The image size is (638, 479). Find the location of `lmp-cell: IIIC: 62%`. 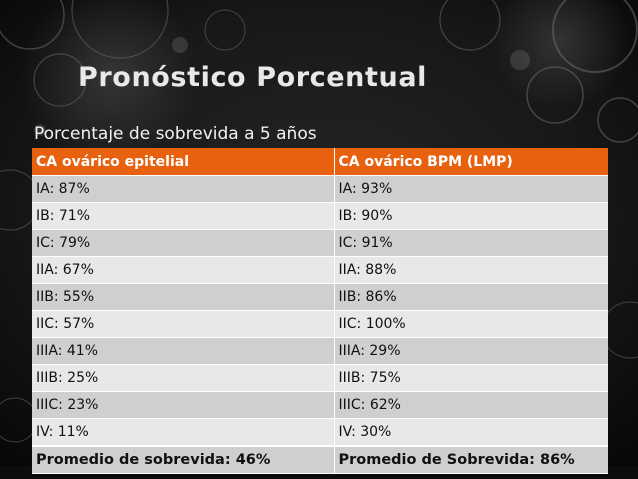

lmp-cell: IIIC: 62% is located at coordinates (470, 405).